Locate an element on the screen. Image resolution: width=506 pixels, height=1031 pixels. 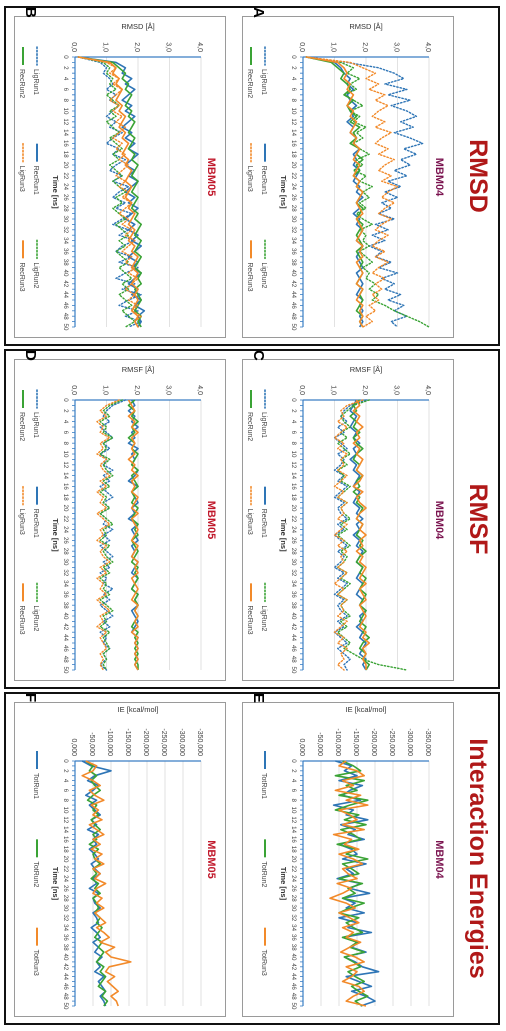
series-line-recrun3 is located at coordinates (335, 192).